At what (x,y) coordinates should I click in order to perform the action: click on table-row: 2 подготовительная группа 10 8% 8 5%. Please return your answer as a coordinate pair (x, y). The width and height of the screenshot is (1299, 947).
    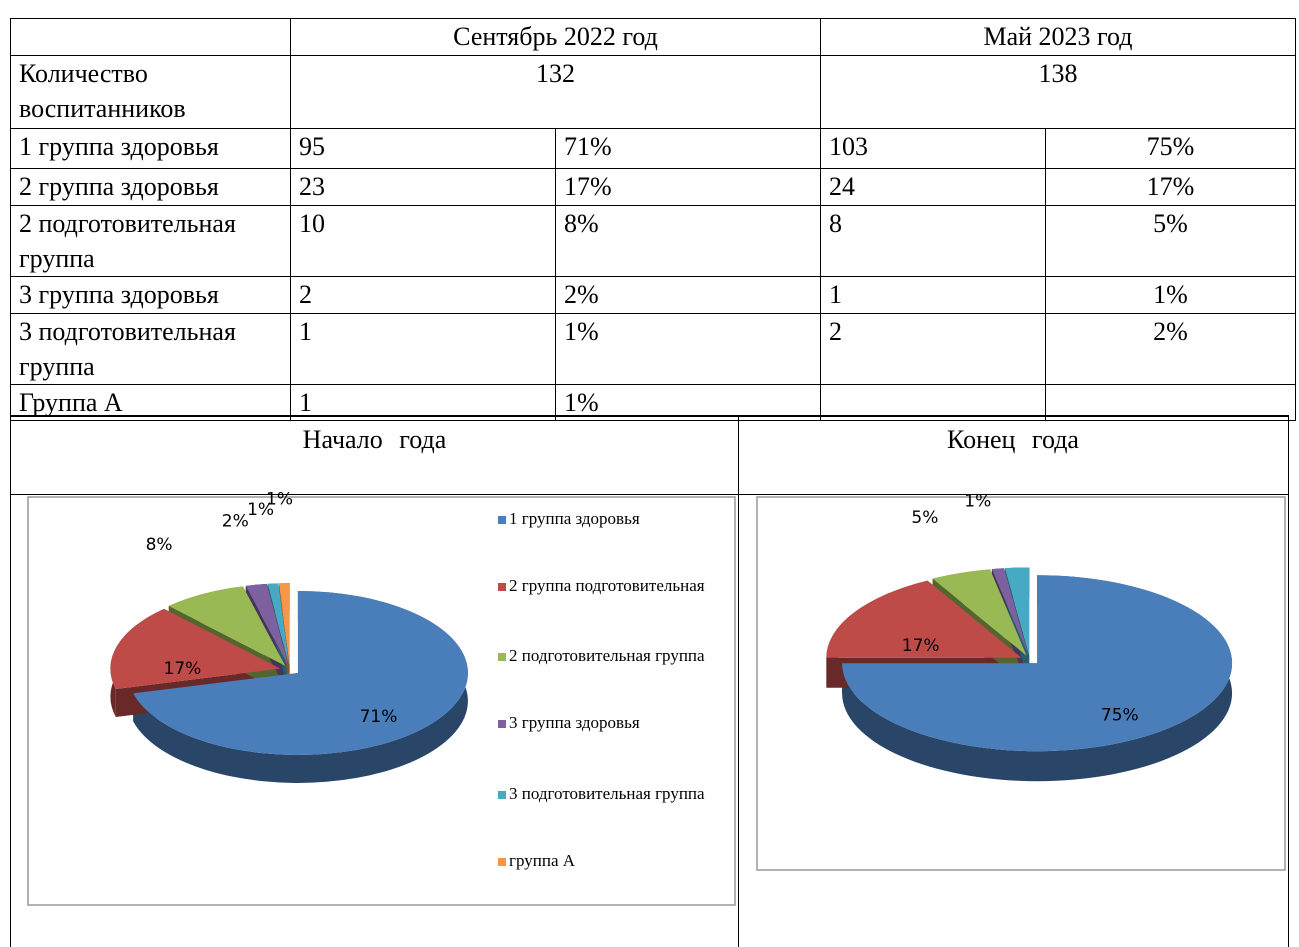
    Looking at the image, I should click on (653, 241).